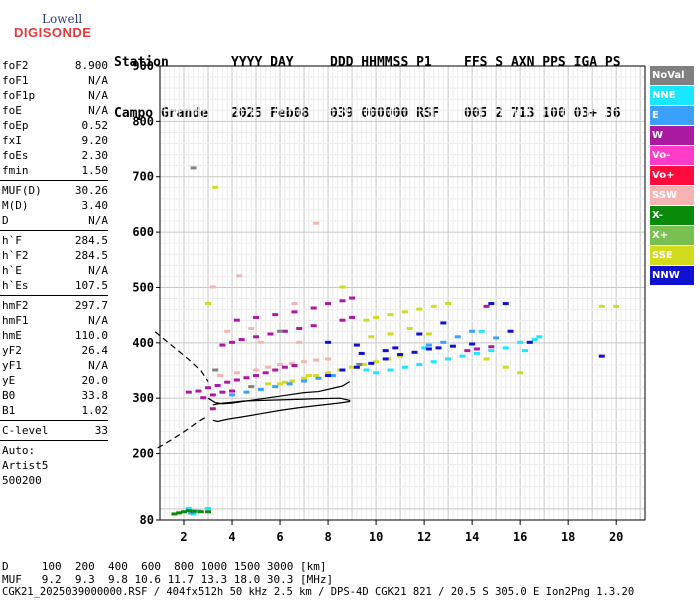 Image resolution: width=700 pixels, height=600 pixels. Describe the element at coordinates (270, 299) in the screenshot. I see `series-ssw` at that location.